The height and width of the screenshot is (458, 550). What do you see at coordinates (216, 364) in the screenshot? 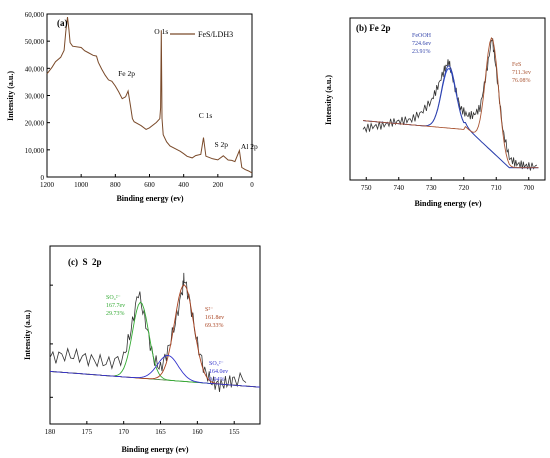
I see `peak-label-c3-name: SO₃²⁻` at bounding box center [216, 364].